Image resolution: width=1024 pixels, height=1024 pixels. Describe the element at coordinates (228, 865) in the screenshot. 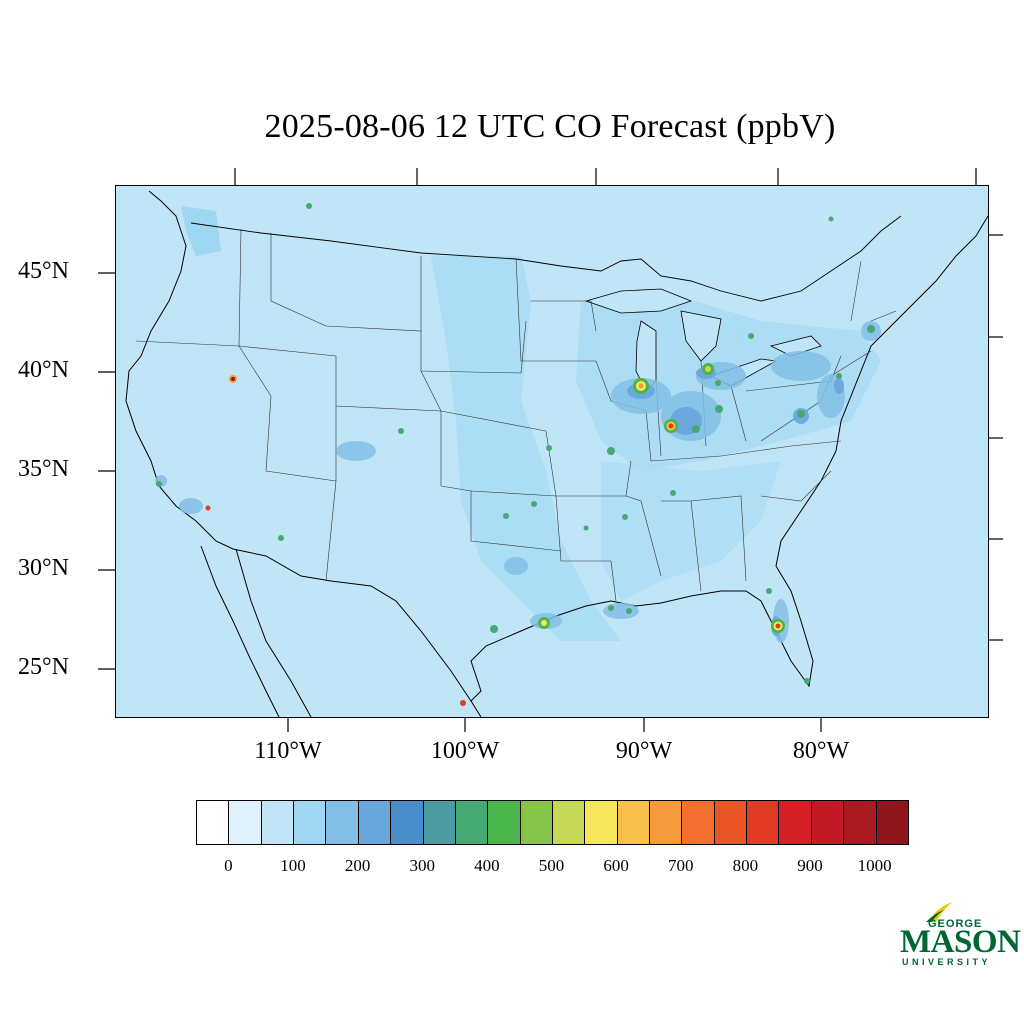

I see `colorbar-tick-label: 0` at that location.